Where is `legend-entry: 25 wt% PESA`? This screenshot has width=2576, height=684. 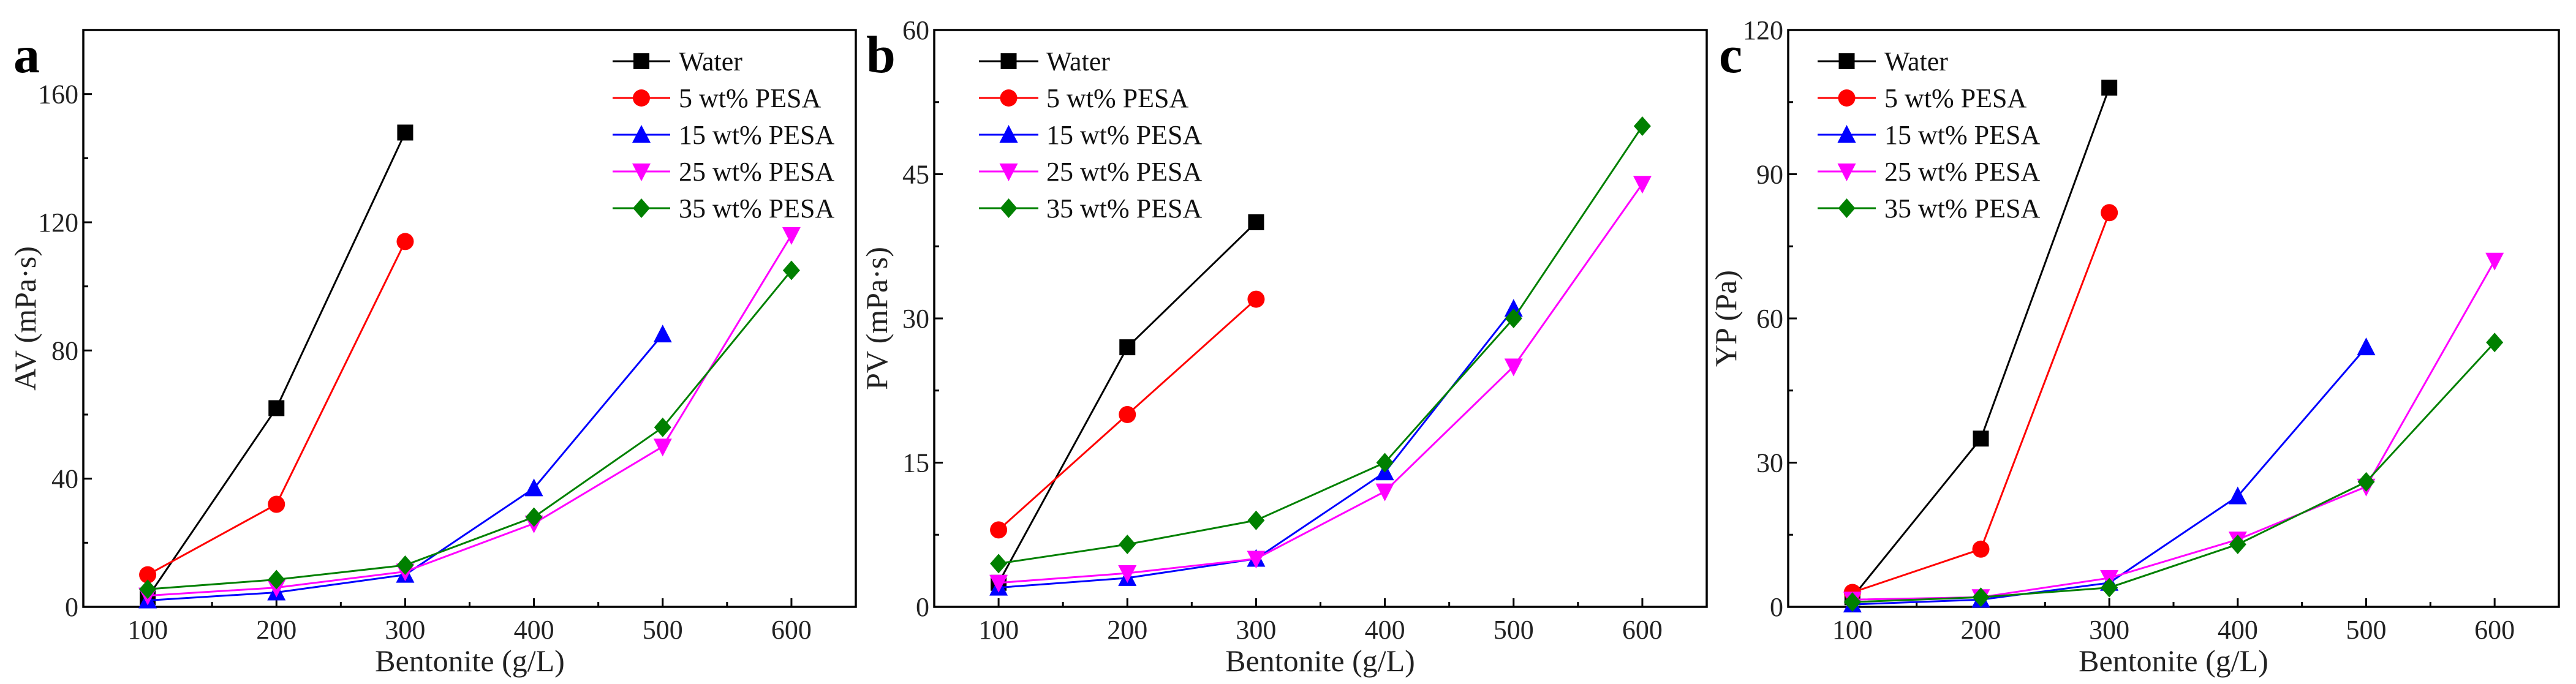 legend-entry: 25 wt% PESA is located at coordinates (723, 172).